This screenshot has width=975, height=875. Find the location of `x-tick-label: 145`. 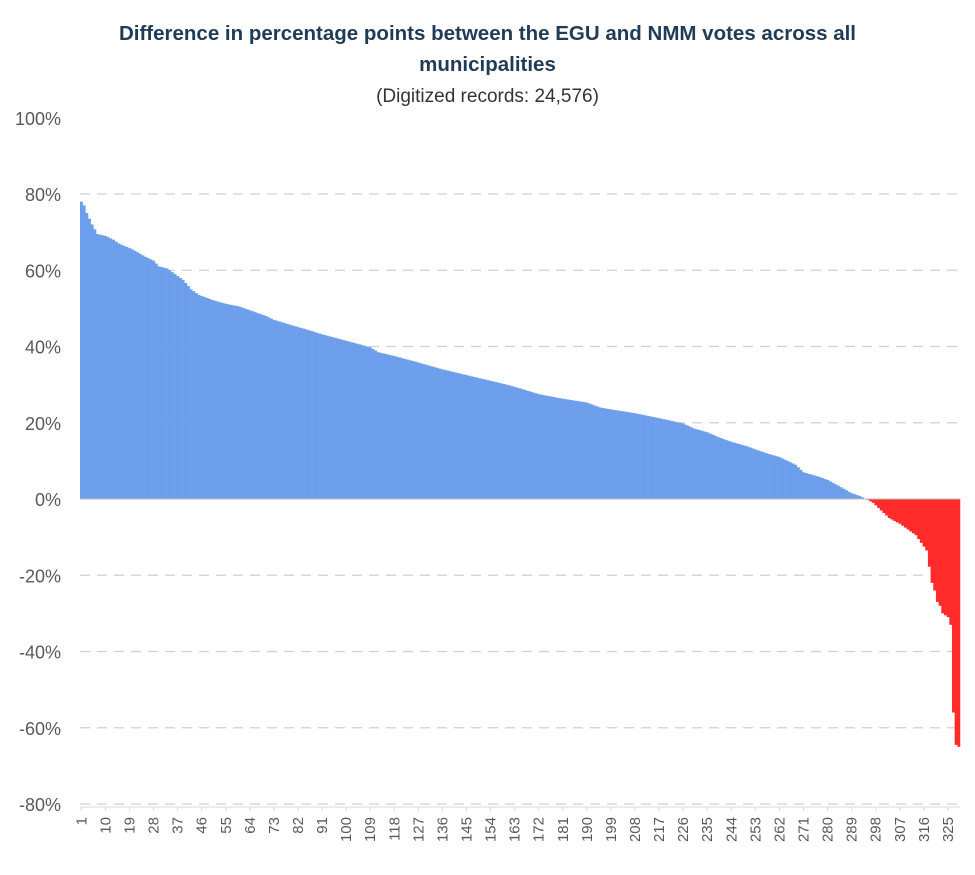

x-tick-label: 145 is located at coordinates (467, 829).